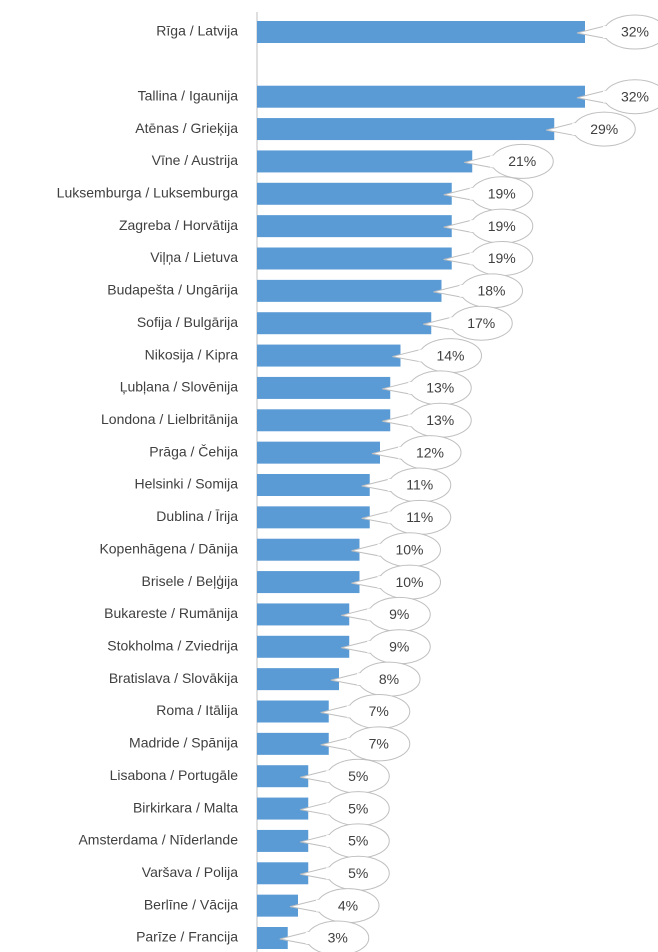  I want to click on value-label: 14%, so click(450, 355).